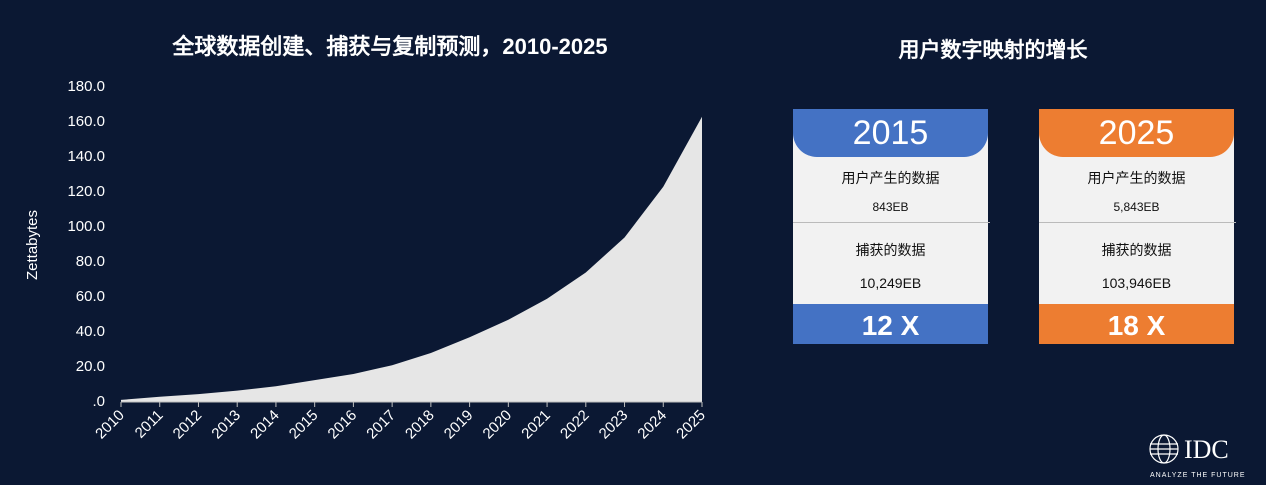 This screenshot has width=1266, height=485. I want to click on y-tick-label: 160.0, so click(86, 121).